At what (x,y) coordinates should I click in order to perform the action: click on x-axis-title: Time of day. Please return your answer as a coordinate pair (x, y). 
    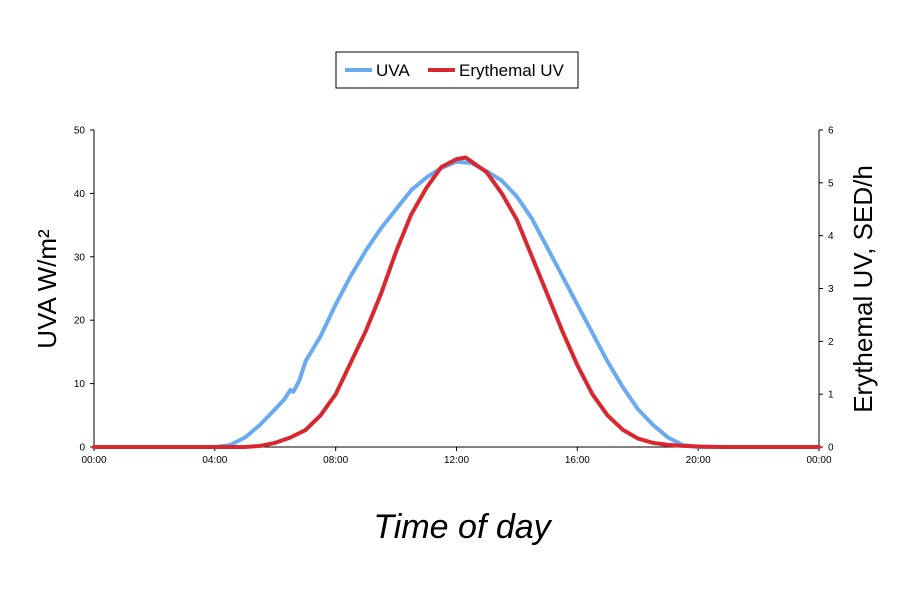
    Looking at the image, I should click on (462, 527).